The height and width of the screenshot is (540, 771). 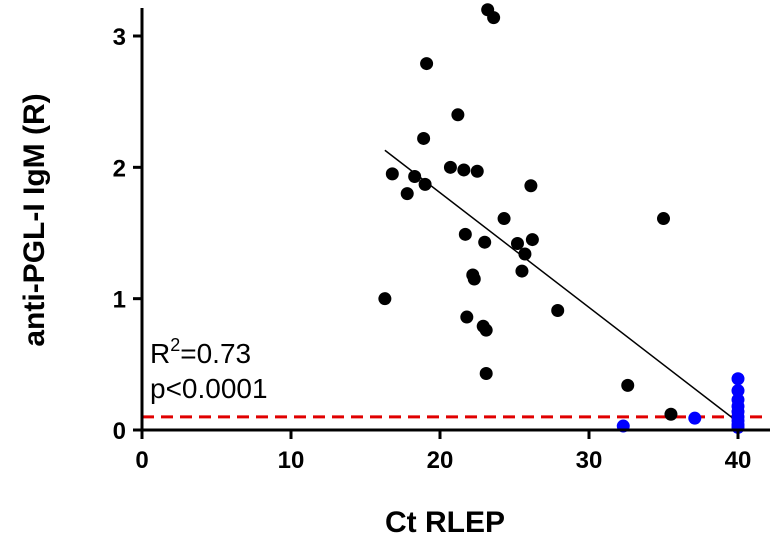 What do you see at coordinates (119, 168) in the screenshot?
I see `y-tick-label: 2` at bounding box center [119, 168].